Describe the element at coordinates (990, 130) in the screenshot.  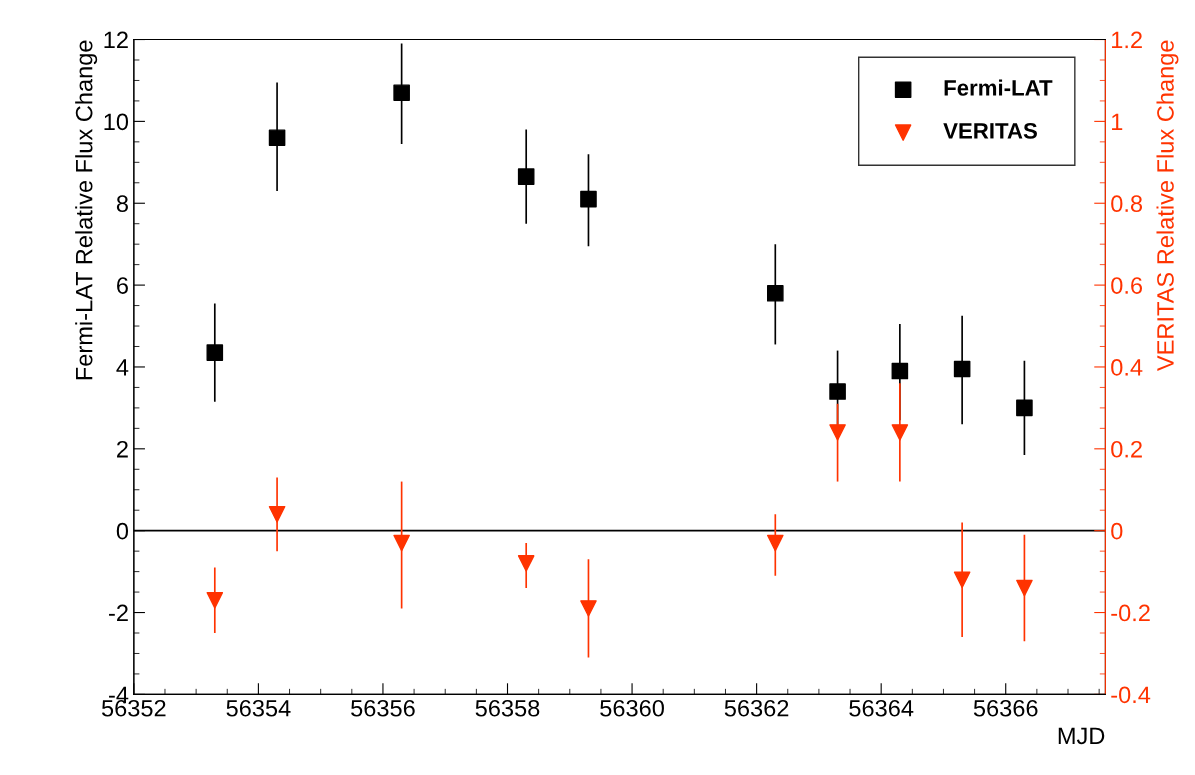
I see `legend-label: VERITAS` at that location.